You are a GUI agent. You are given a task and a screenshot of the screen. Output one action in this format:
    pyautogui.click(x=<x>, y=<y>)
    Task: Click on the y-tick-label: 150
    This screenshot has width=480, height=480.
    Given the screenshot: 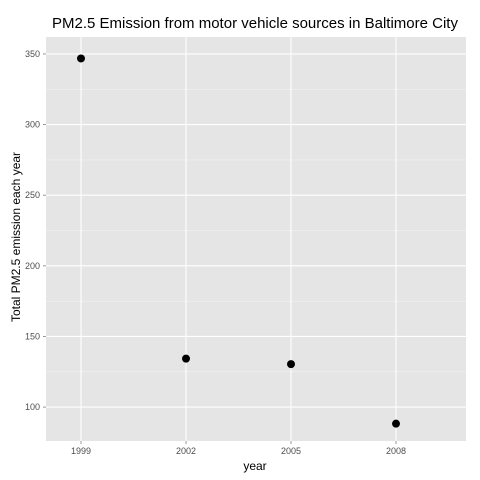 What is the action you would take?
    pyautogui.click(x=32, y=336)
    